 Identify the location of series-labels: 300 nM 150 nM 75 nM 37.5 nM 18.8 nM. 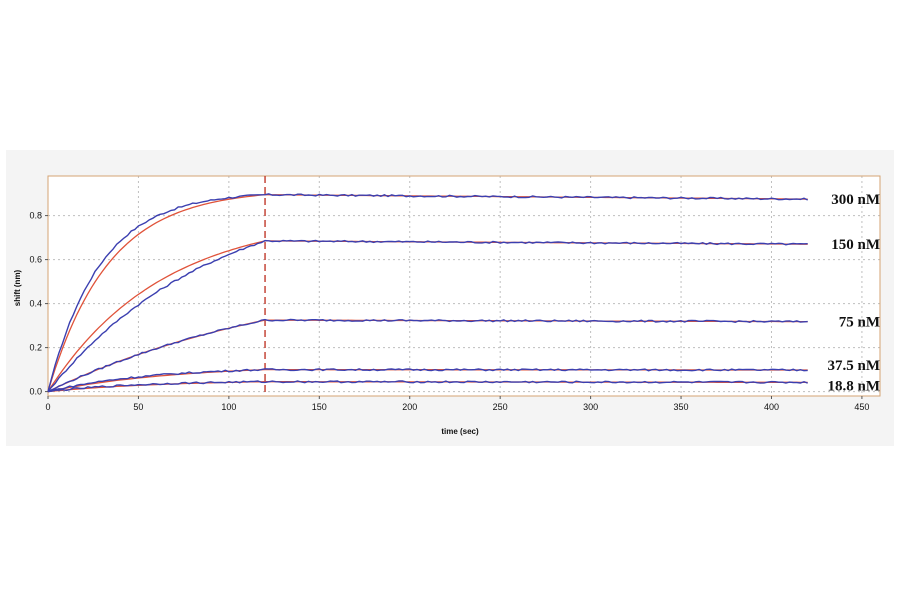
(854, 293).